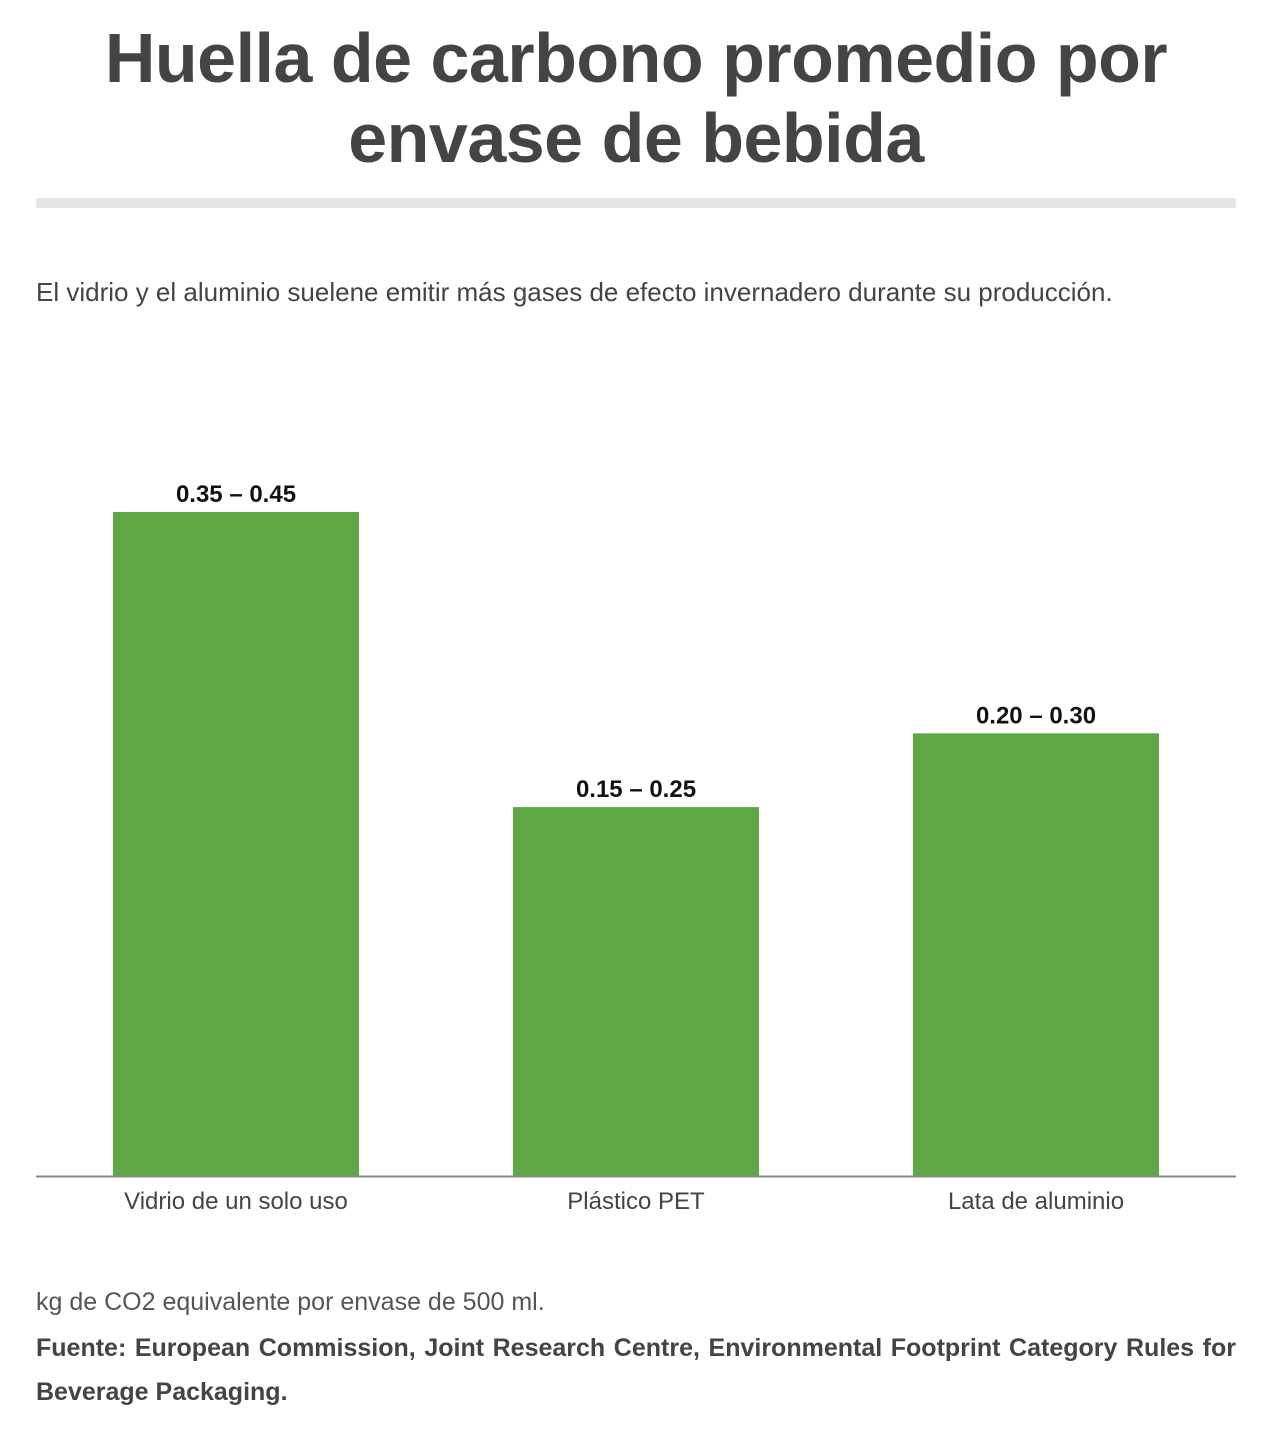 This screenshot has height=1442, width=1274. I want to click on bar-value-label-2: 0.20 – 0.30, so click(1036, 715).